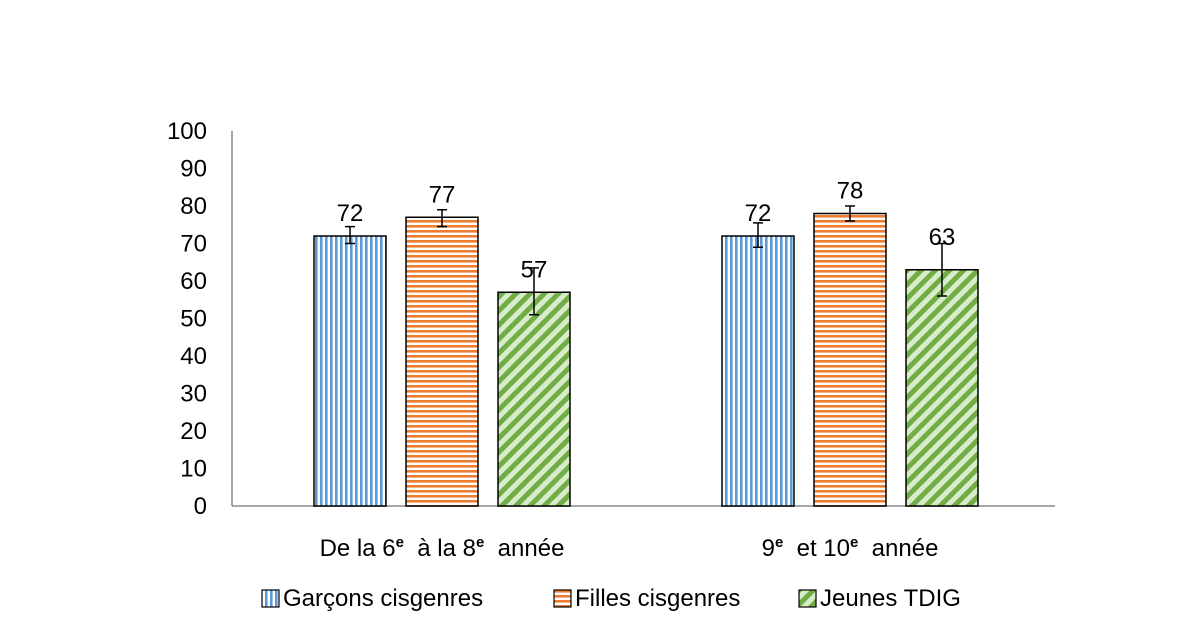 The width and height of the screenshot is (1200, 642). I want to click on legend-item: Garçons cisgenres, so click(372, 598).